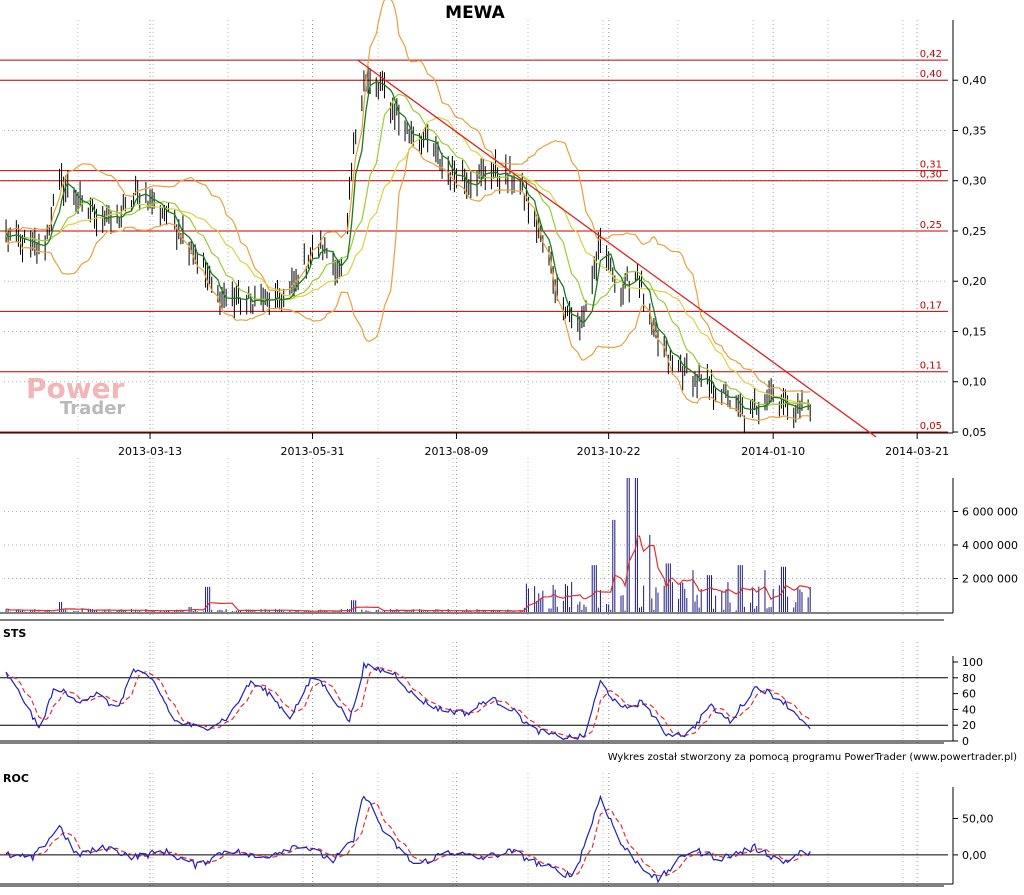 The height and width of the screenshot is (895, 1024). Describe the element at coordinates (150, 451) in the screenshot. I see `x-tick-label: 2013-03-13` at that location.